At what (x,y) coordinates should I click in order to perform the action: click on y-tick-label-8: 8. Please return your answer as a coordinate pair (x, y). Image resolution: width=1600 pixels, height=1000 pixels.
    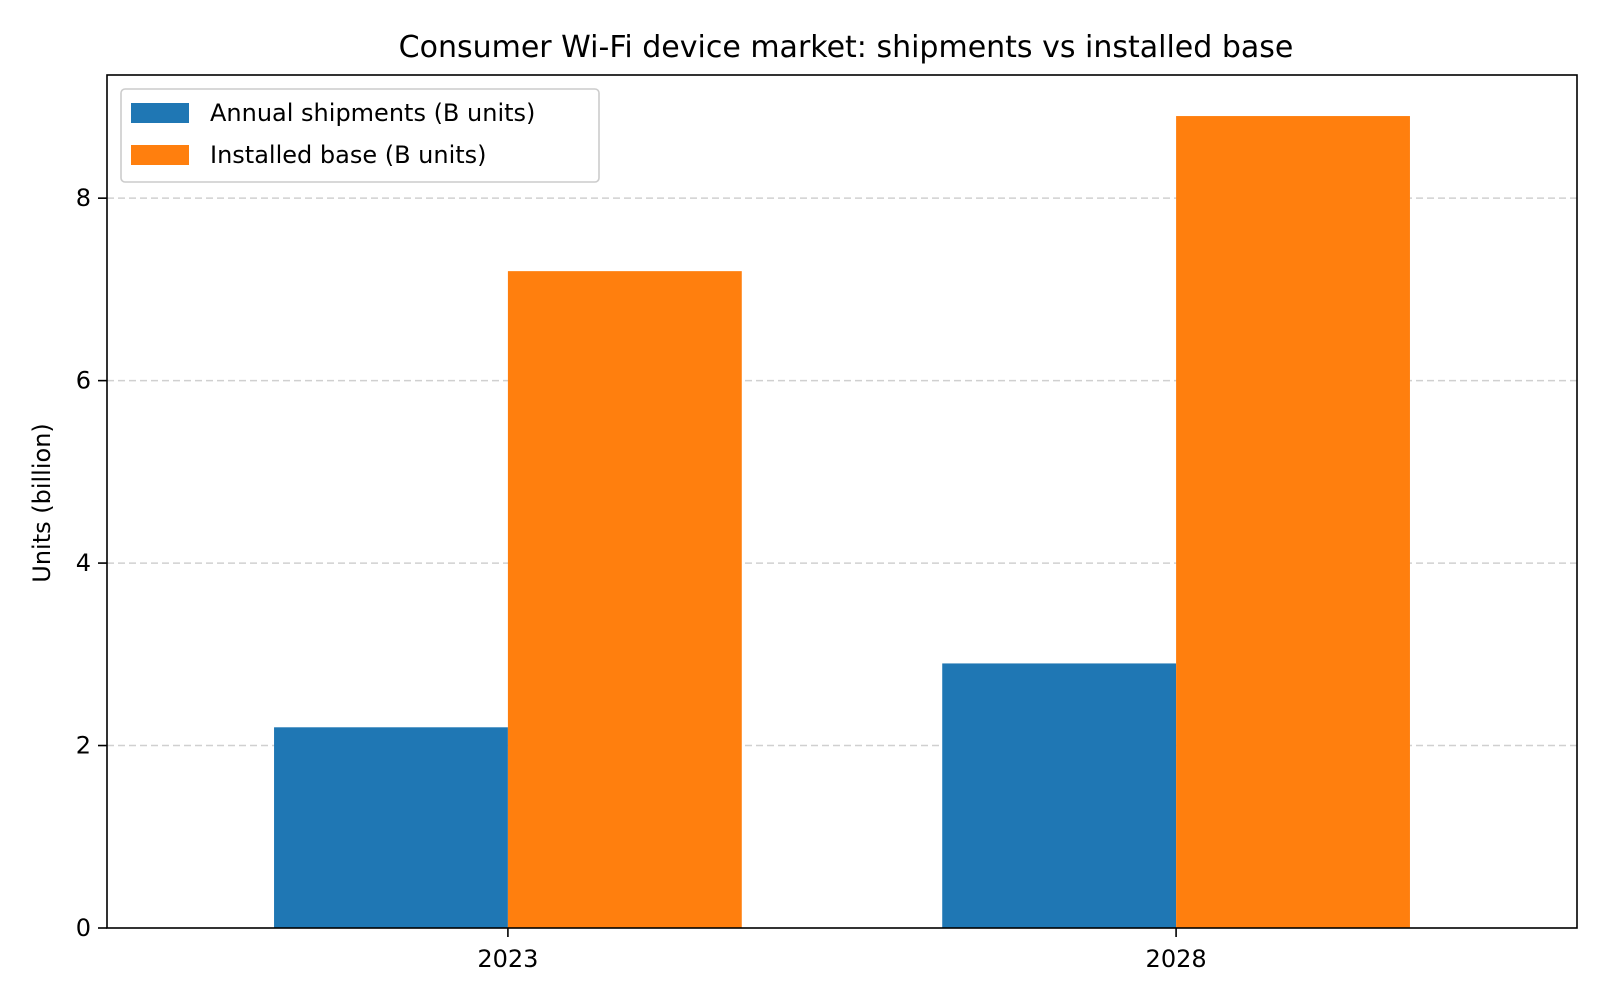
    Looking at the image, I should click on (83, 198).